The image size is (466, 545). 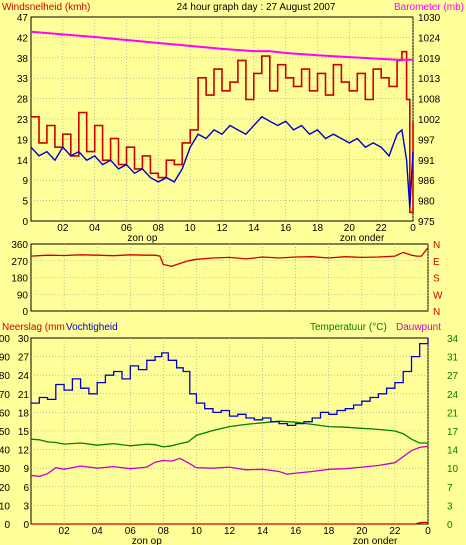 I want to click on barometer-tick-label: 991, so click(x=426, y=161).